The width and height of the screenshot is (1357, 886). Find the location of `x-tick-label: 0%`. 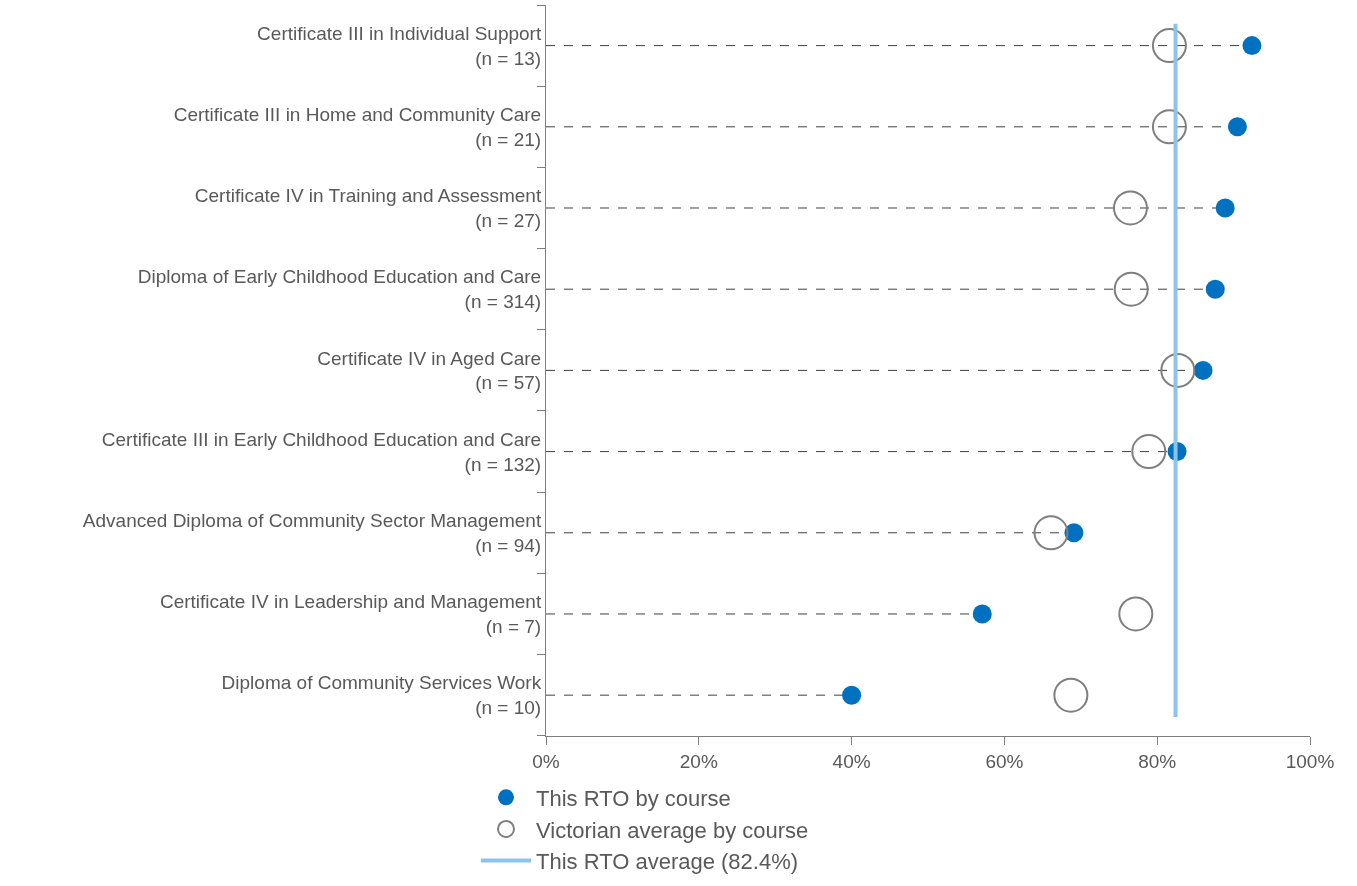

x-tick-label: 0% is located at coordinates (546, 761).